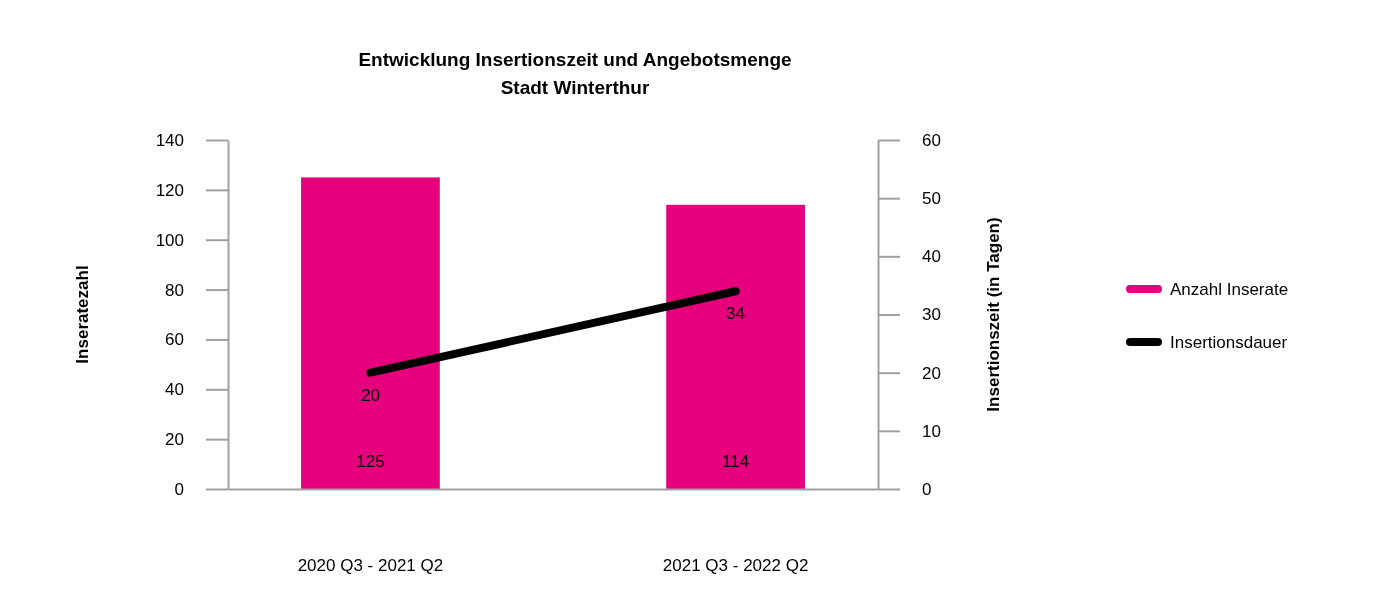  What do you see at coordinates (1229, 342) in the screenshot?
I see `legend-label: Insertionsdauer` at bounding box center [1229, 342].